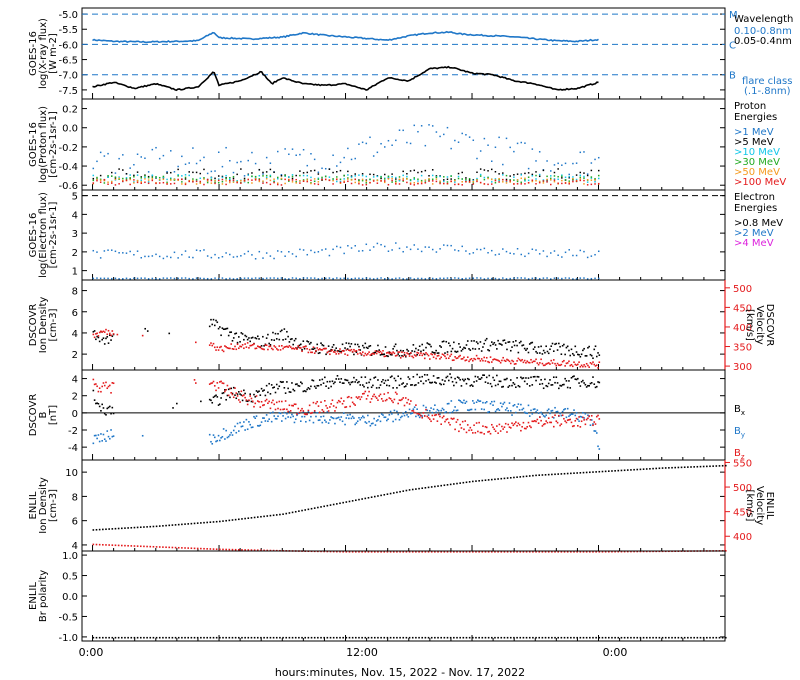 The width and height of the screenshot is (800, 680). I want to click on legend-entry: By, so click(739, 432).